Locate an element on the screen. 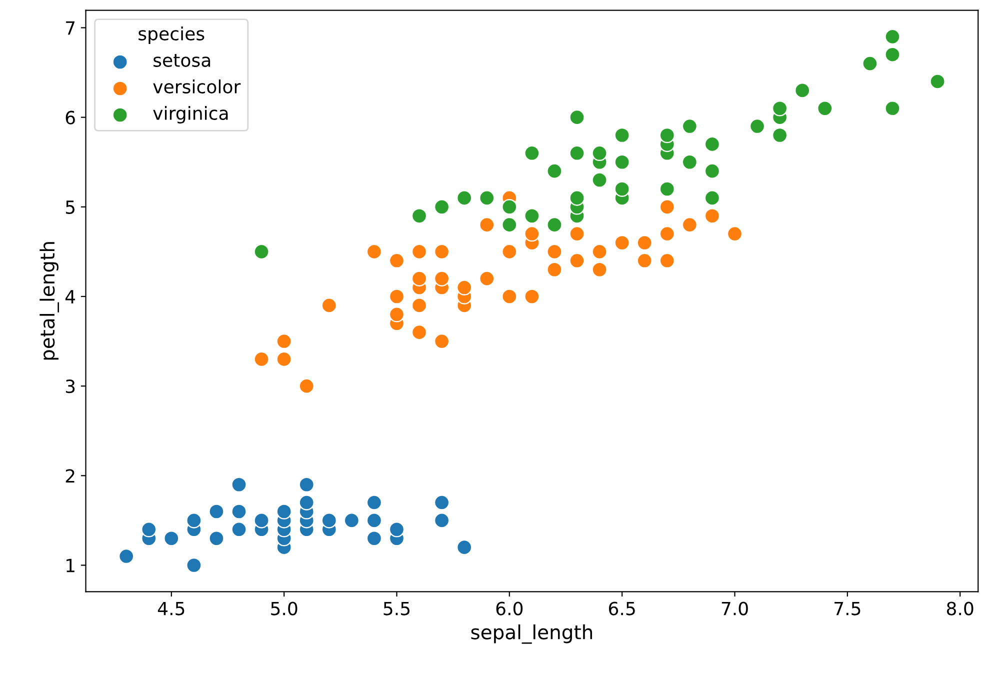 The width and height of the screenshot is (986, 684). y-tick-label: 1 is located at coordinates (70, 565).